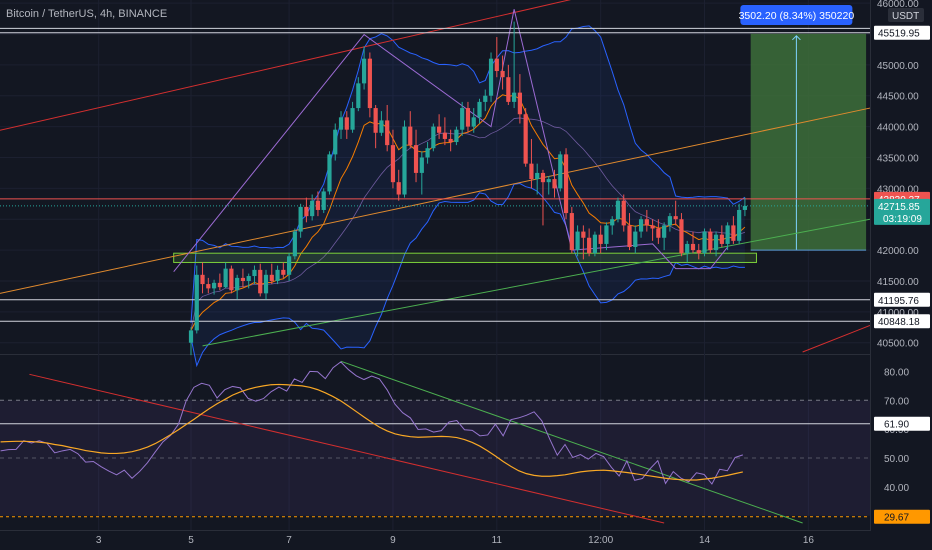 Image resolution: width=932 pixels, height=550 pixels. What do you see at coordinates (466, 540) in the screenshot?
I see `time-axis-background` at bounding box center [466, 540].